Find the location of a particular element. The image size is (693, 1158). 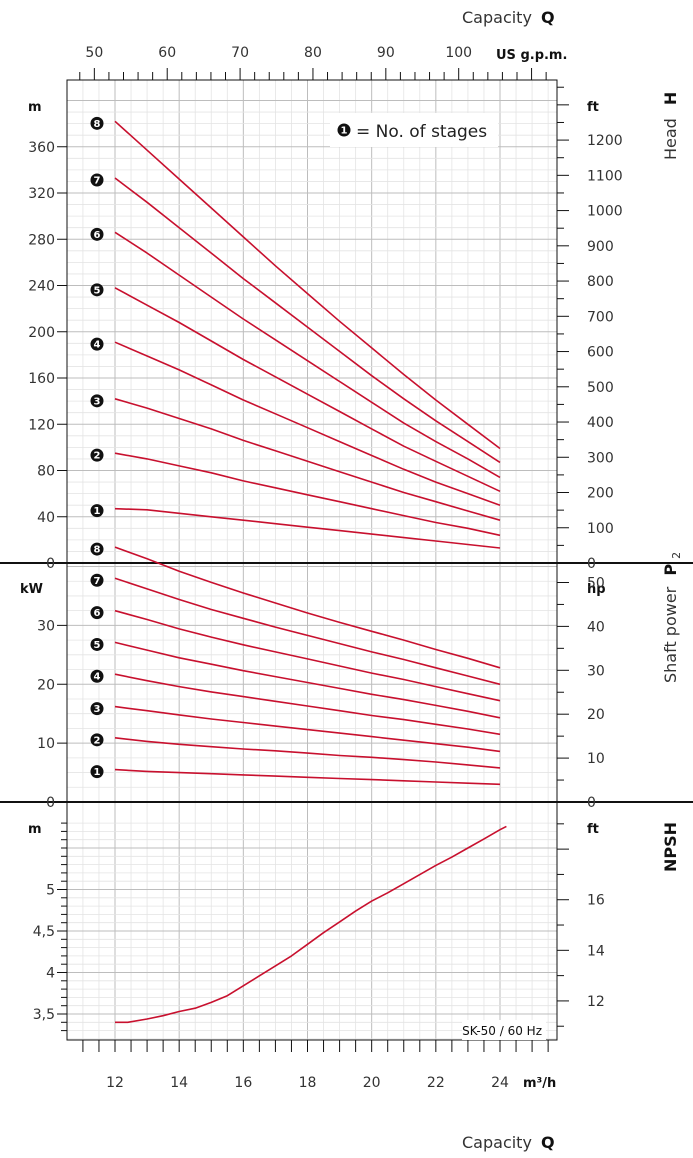

bottom-axis-unit: m³/h is located at coordinates (539, 1083).